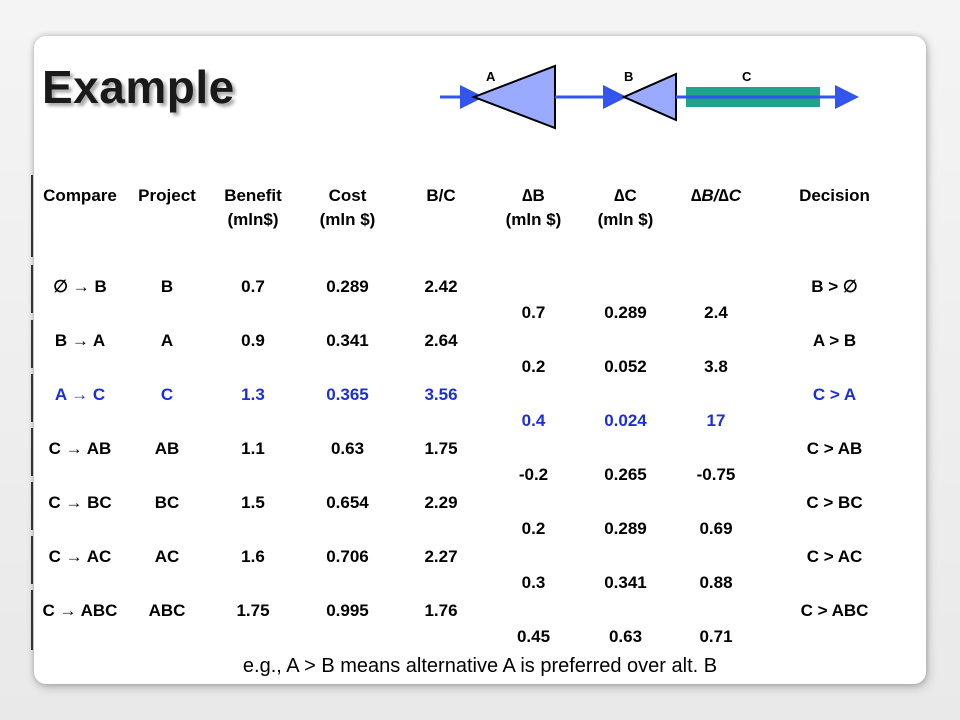 This screenshot has height=720, width=960. Describe the element at coordinates (716, 636) in the screenshot. I see `cell-delta-ratio: 0.71` at that location.